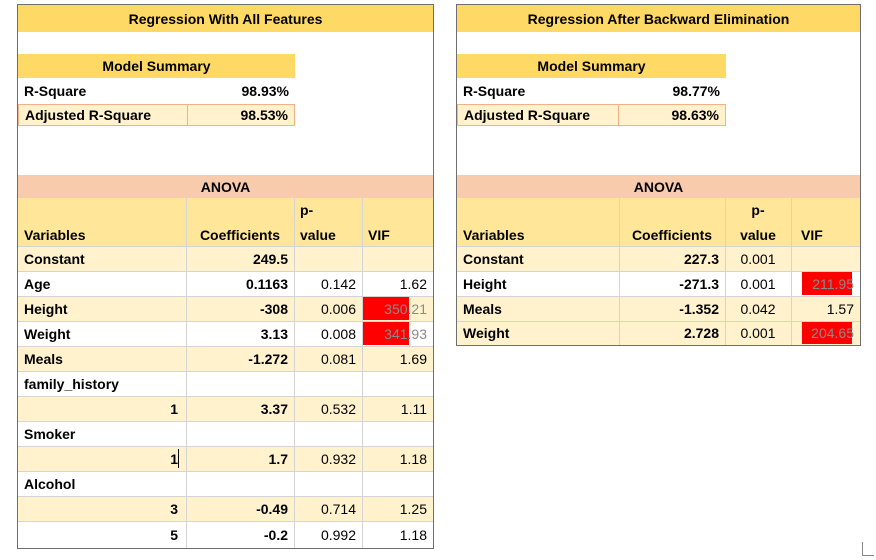  Describe the element at coordinates (379, 235) in the screenshot. I see `left-header-vif: VIF` at that location.